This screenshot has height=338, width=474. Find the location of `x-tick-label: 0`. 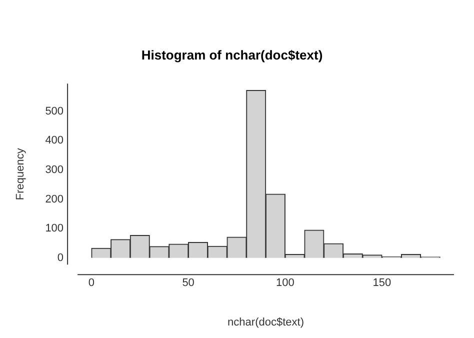

x-tick-label: 0 is located at coordinates (91, 283).